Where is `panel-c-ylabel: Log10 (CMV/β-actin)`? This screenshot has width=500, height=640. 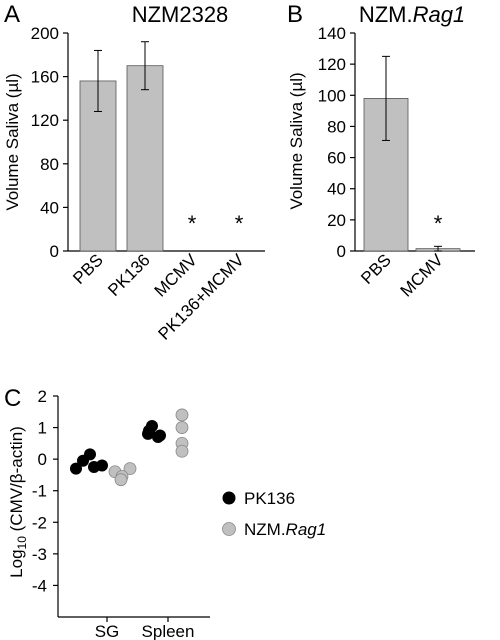
panel-c-ylabel: Log10 (CMV/β-actin) is located at coordinates (18, 502).